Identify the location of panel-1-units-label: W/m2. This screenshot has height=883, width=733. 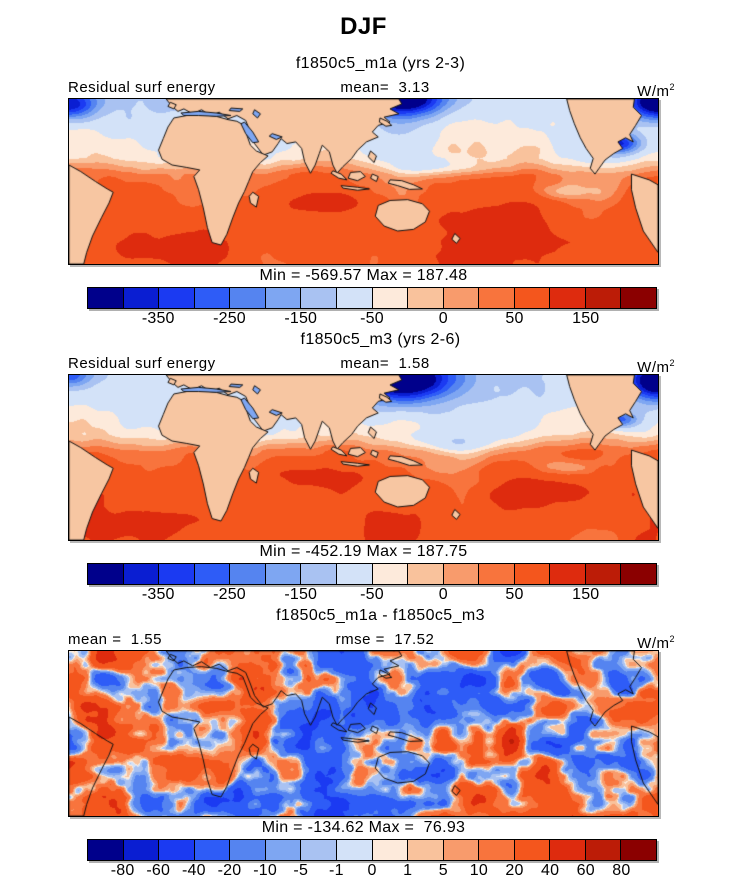
(656, 89).